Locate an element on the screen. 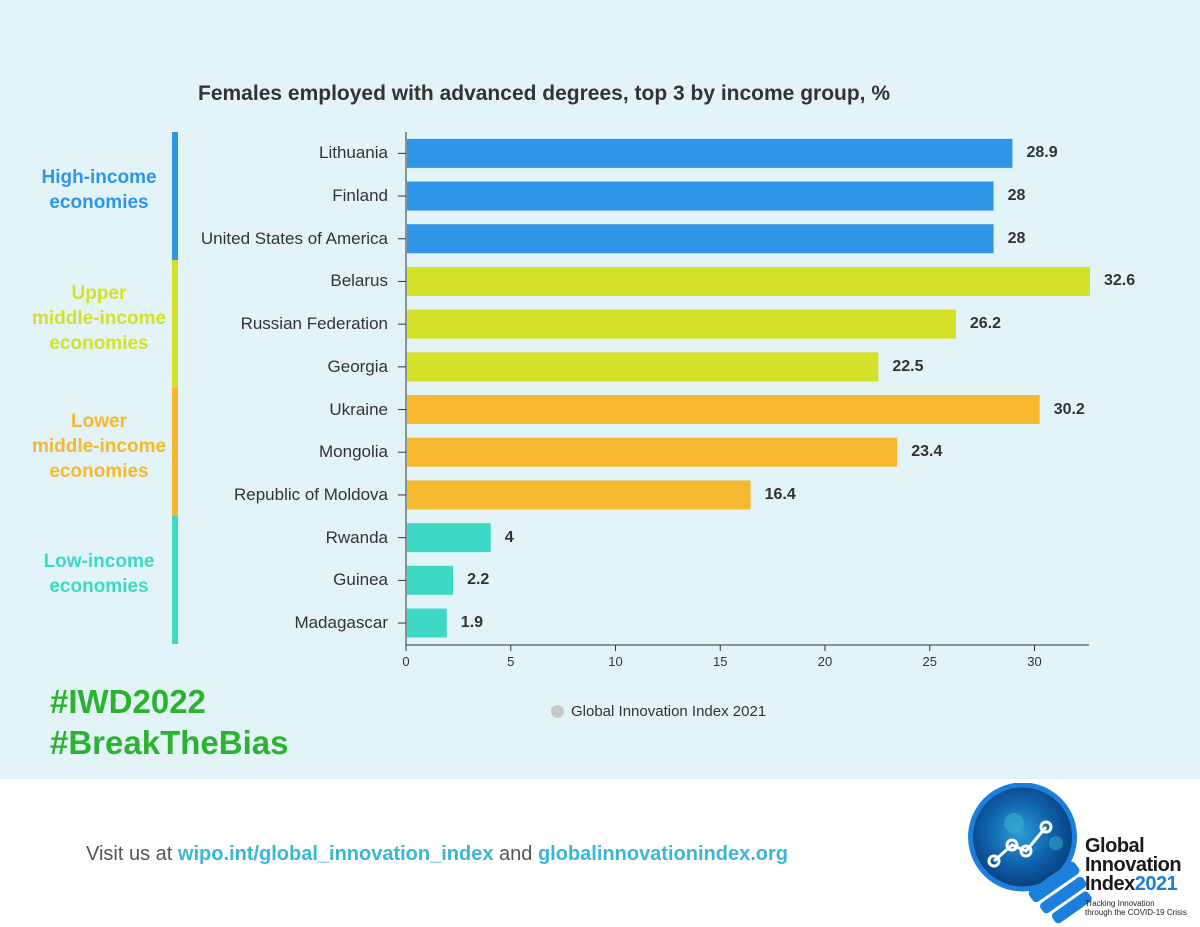  hashtag-iwd: #IWD2022 is located at coordinates (128, 701).